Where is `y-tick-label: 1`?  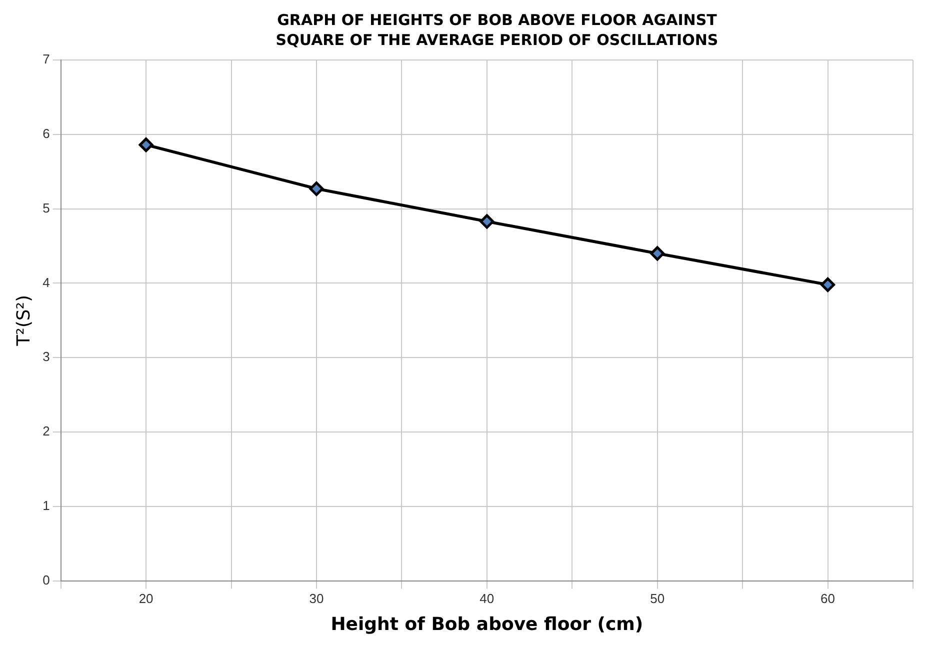
y-tick-label: 1 is located at coordinates (46, 505).